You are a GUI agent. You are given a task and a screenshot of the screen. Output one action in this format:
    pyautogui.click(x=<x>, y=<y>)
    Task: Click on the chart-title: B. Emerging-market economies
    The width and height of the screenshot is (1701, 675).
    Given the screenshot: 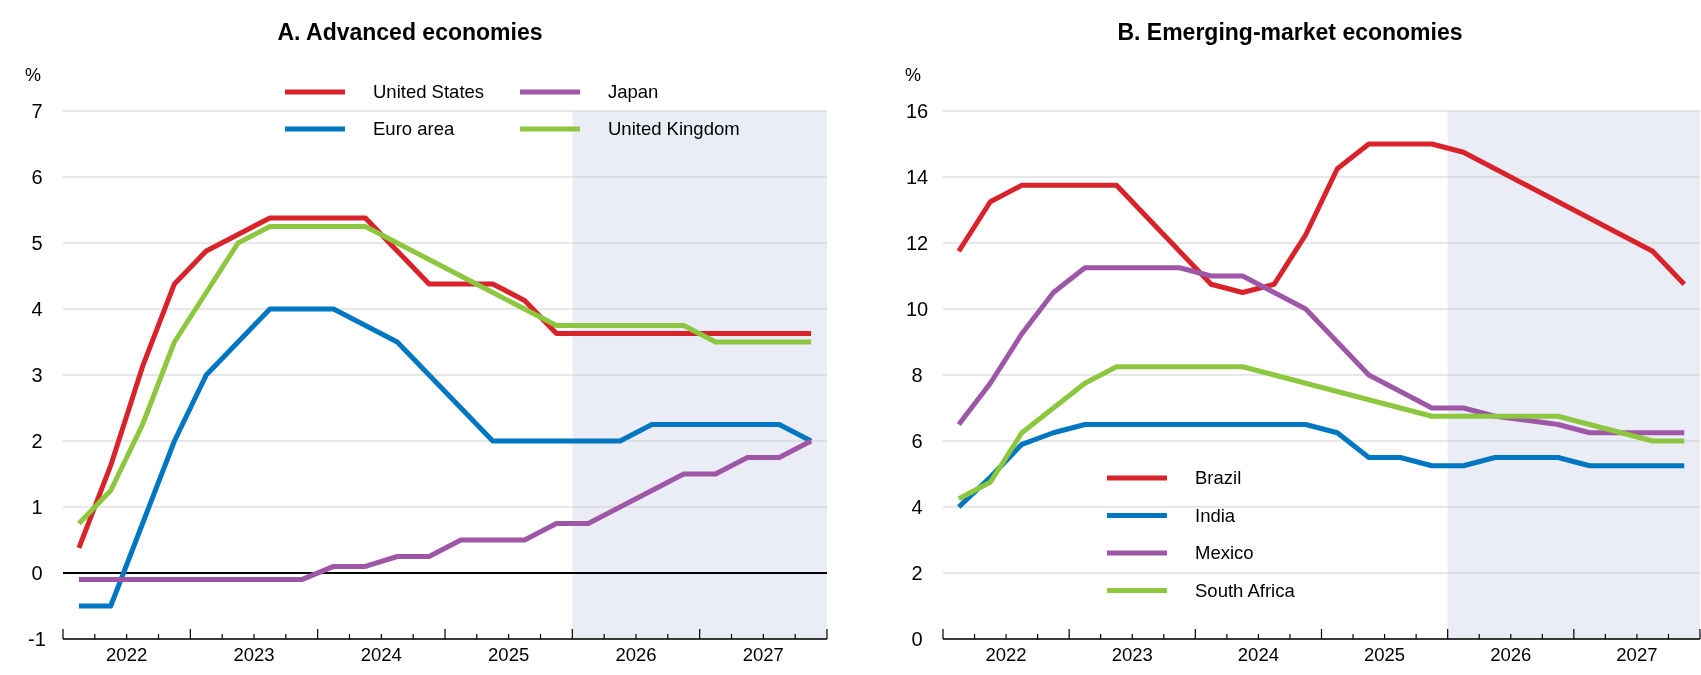 What is the action you would take?
    pyautogui.click(x=1290, y=32)
    